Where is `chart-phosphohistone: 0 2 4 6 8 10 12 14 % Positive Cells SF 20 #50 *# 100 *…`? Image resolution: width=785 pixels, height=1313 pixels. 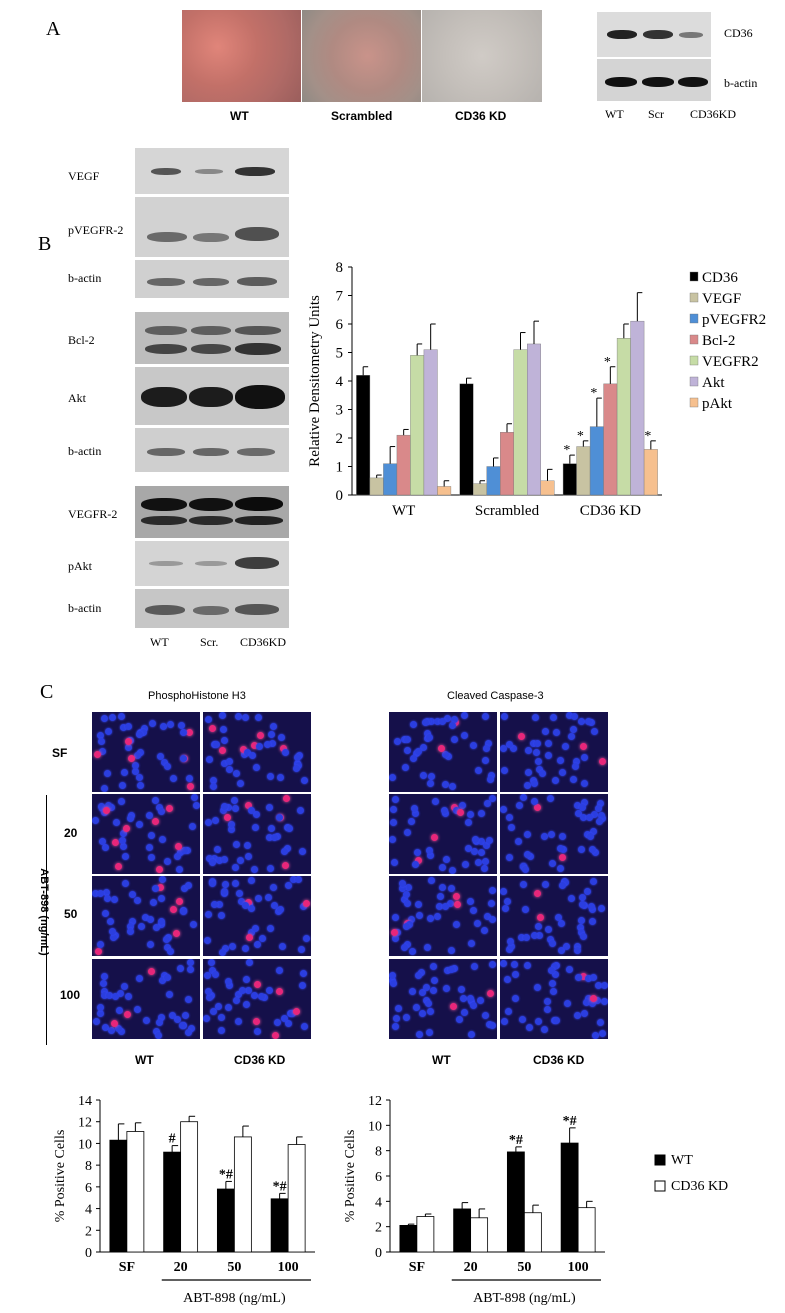 chart-phosphohistone: 0 2 4 6 8 10 12 14 % Positive Cells SF 20 #50 *# 100 *… is located at coordinates (184, 1200).